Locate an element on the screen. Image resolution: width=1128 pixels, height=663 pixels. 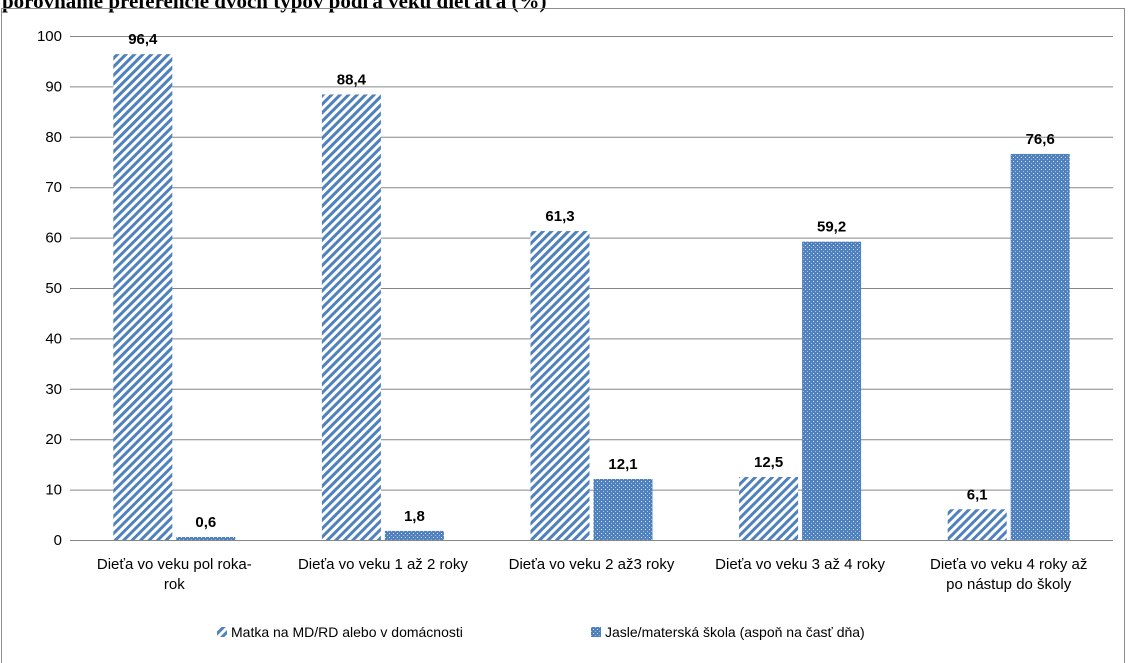
category-label: Dieťa vo veku 2 až3 roky is located at coordinates (592, 564).